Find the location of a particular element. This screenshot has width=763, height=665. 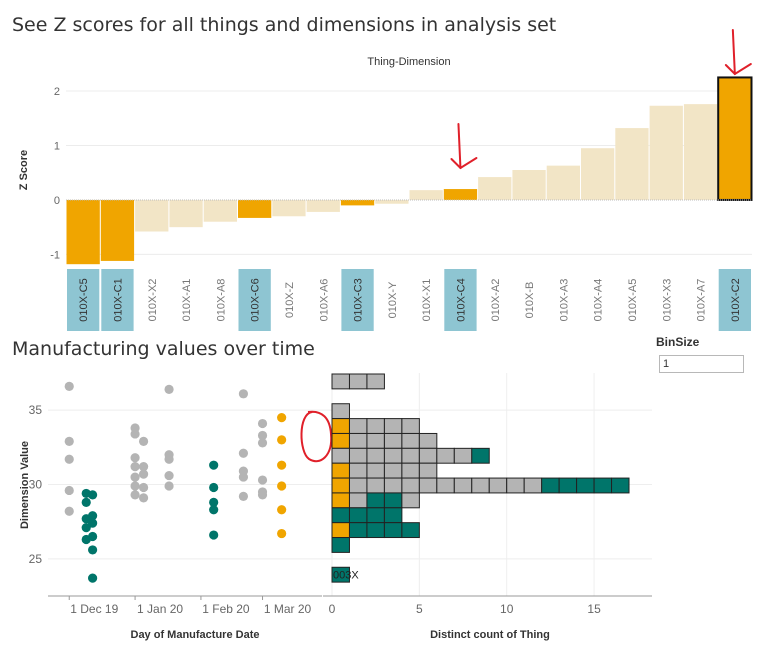

scatter-x-tick-label: 1 Dec 19 is located at coordinates (94, 609).